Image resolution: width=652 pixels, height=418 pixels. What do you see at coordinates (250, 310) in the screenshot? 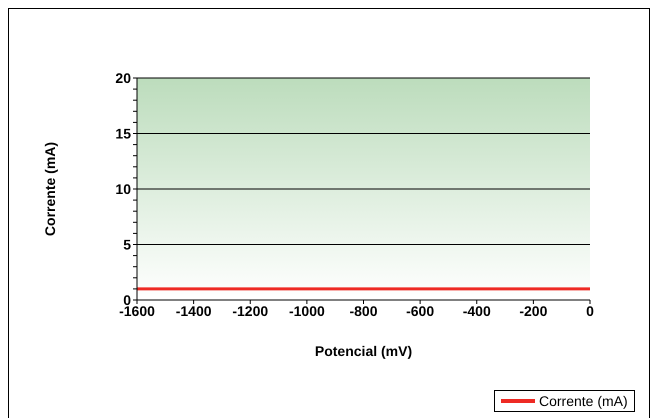
I see `x-tick-label: -1200` at bounding box center [250, 310].